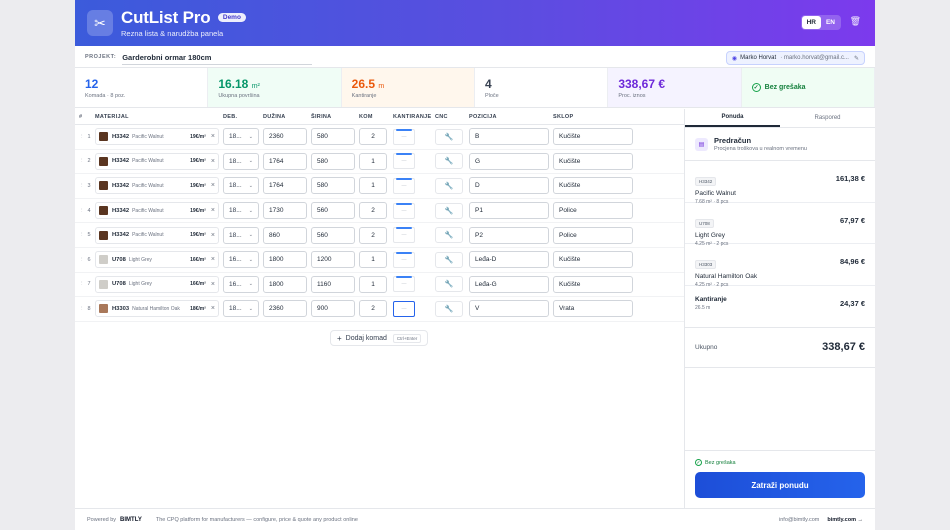 This screenshot has height=530, width=950. Describe the element at coordinates (509, 235) in the screenshot. I see `position-input: P2` at that location.